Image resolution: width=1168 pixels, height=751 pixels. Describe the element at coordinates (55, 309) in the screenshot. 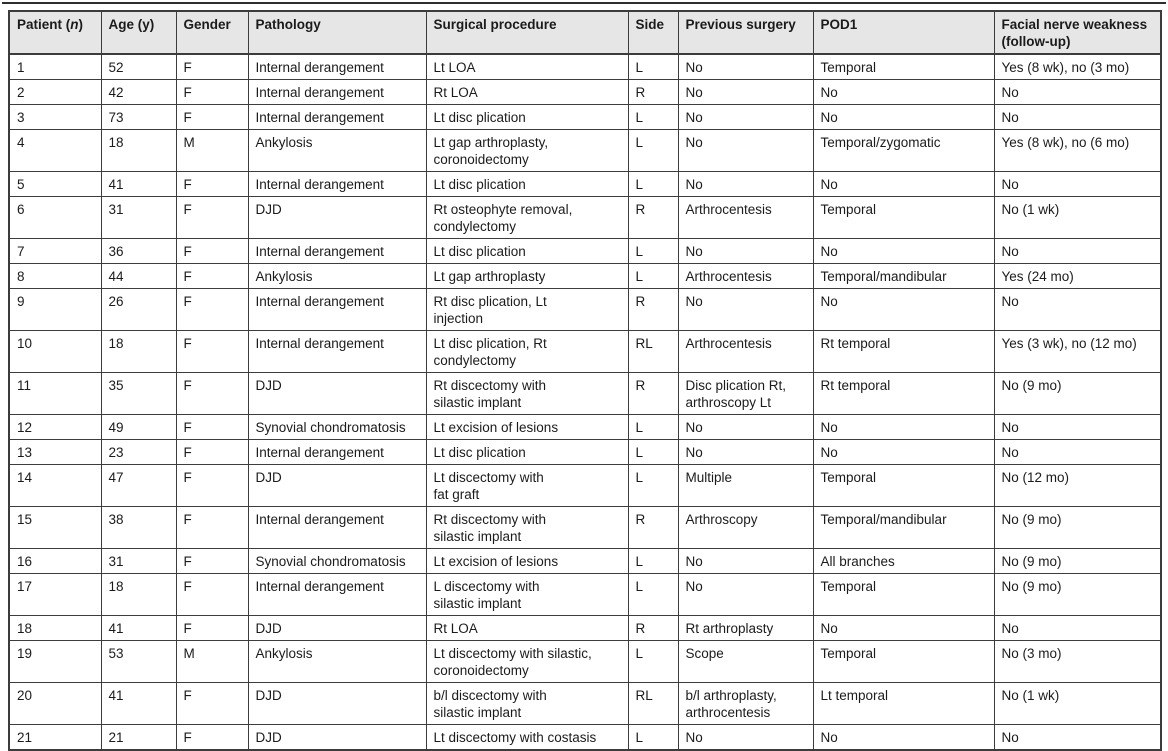

I see `table-cell: 9` at that location.